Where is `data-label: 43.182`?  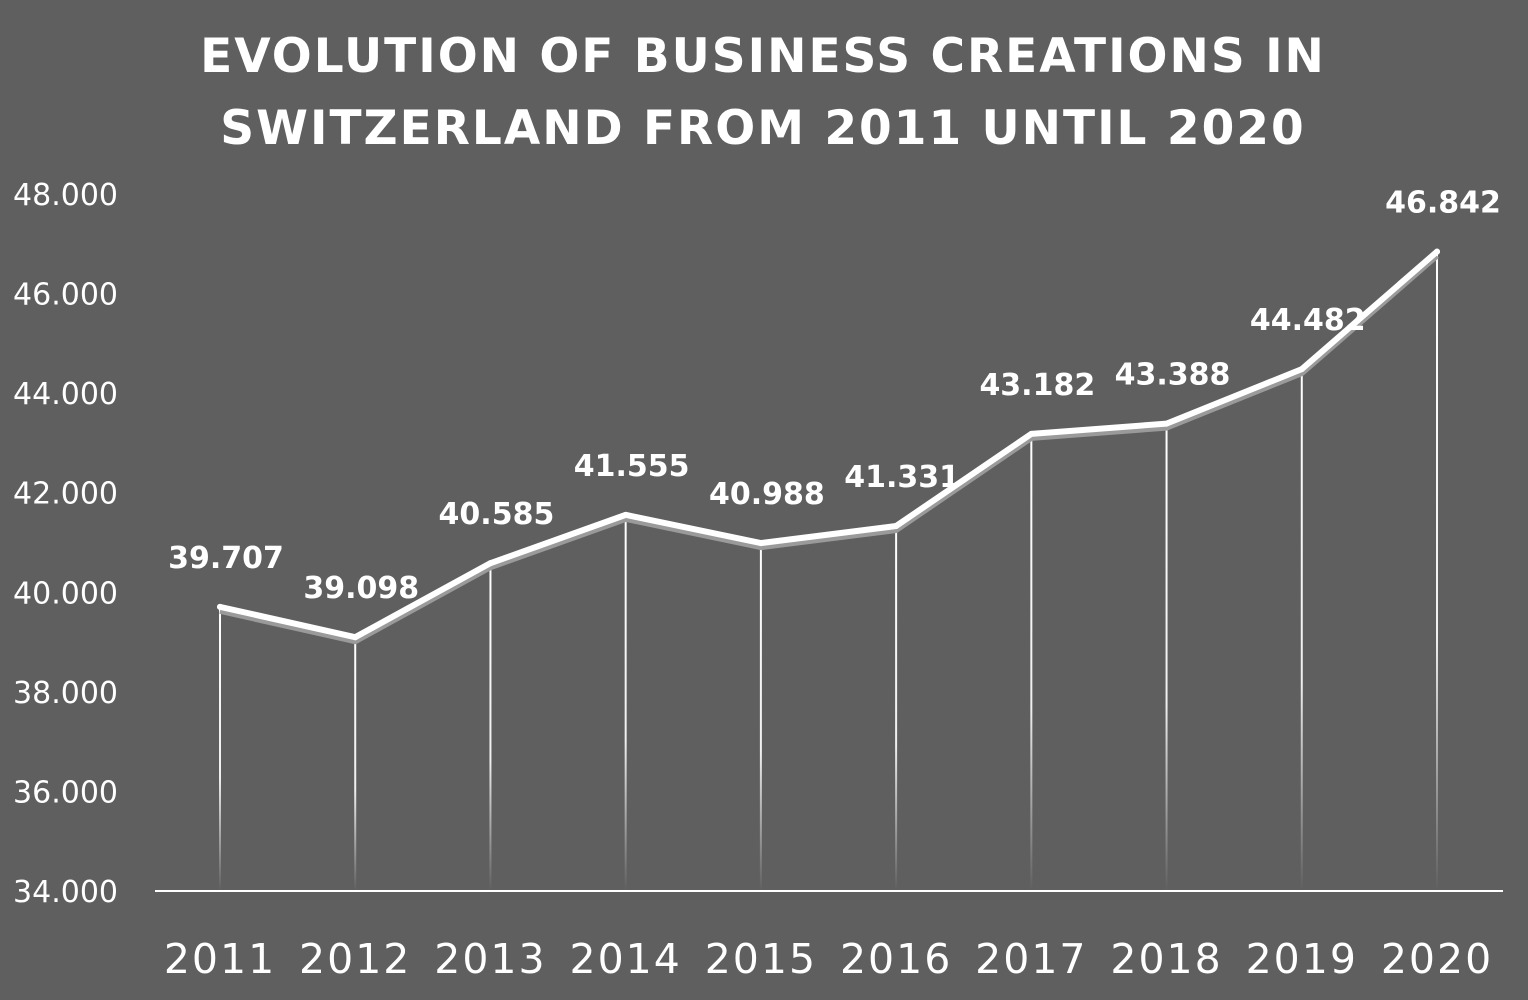 data-label: 43.182 is located at coordinates (1037, 385).